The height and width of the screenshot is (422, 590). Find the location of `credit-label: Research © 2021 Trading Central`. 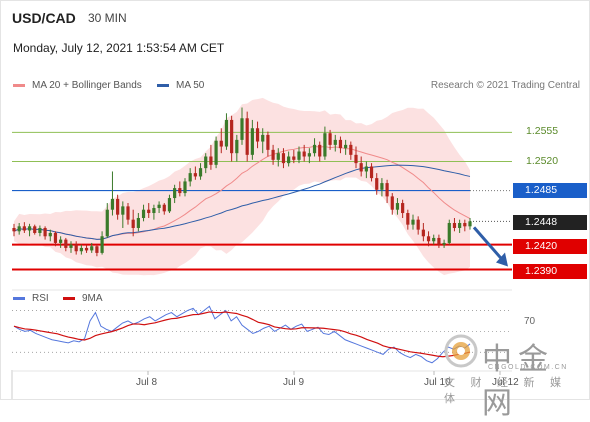

credit-label: Research © 2021 Trading Central is located at coordinates (505, 85).